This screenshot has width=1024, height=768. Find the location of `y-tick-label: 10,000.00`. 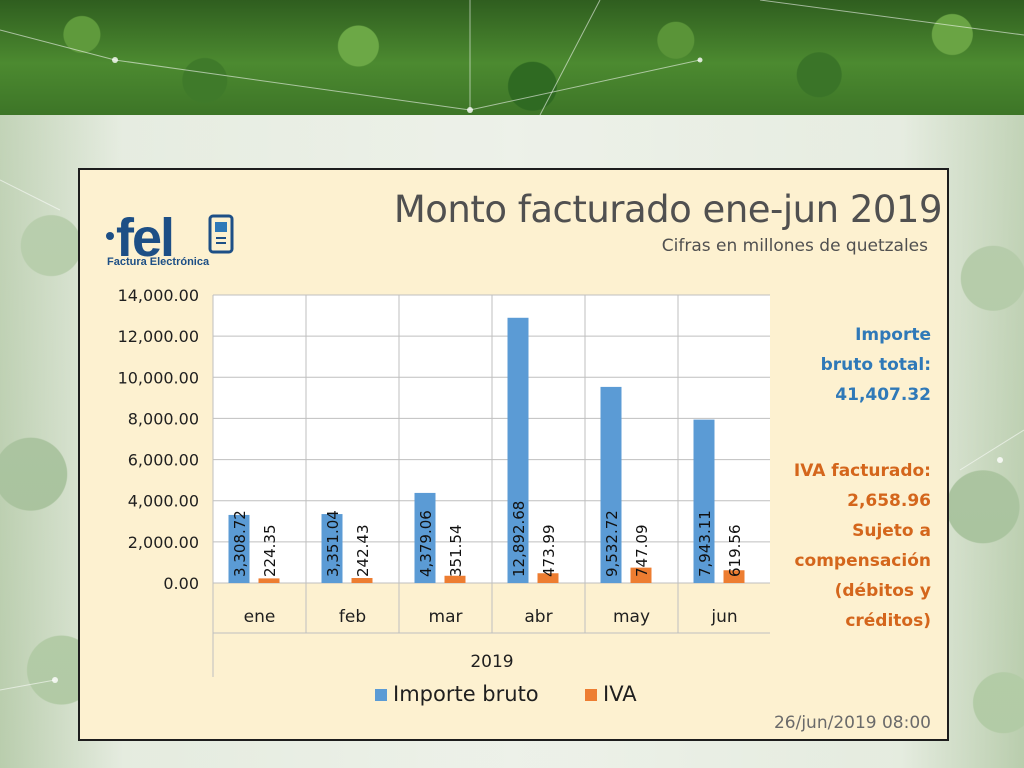

y-tick-label: 10,000.00 is located at coordinates (158, 377).